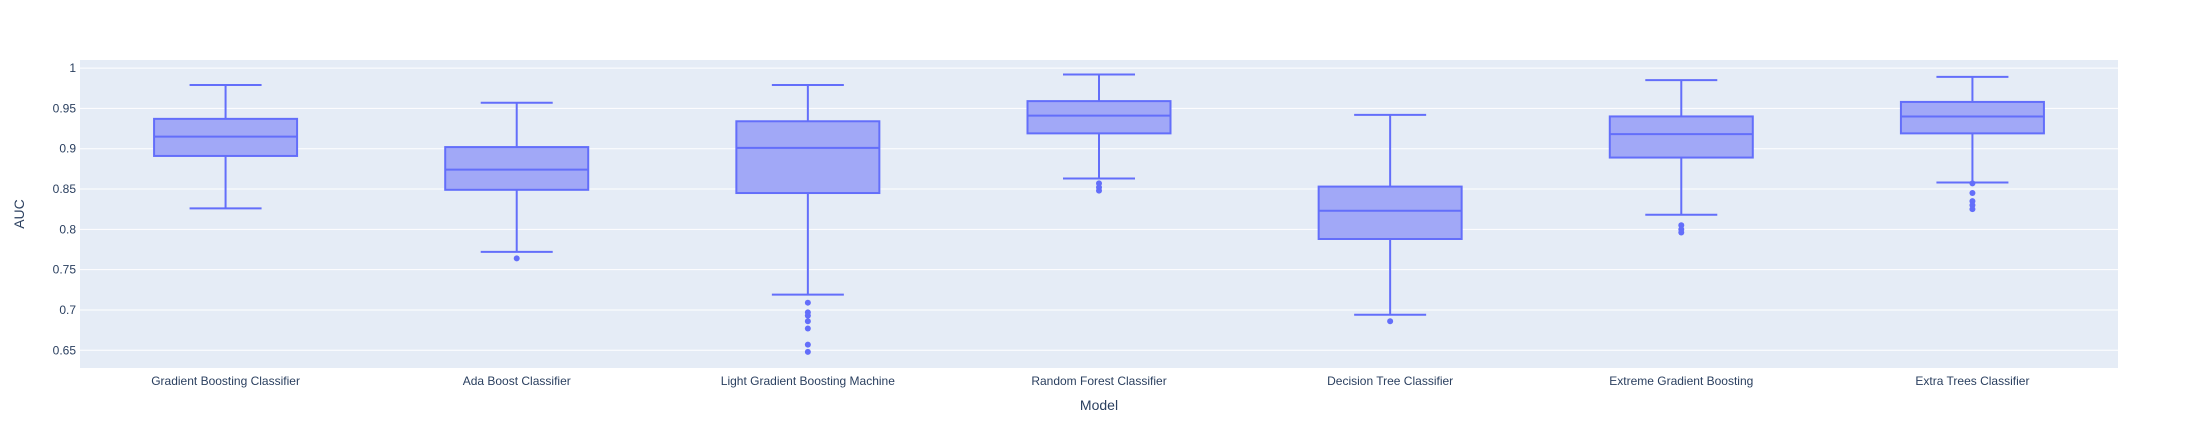  I want to click on x-tick-label: Extra Trees Classifier, so click(1972, 381).